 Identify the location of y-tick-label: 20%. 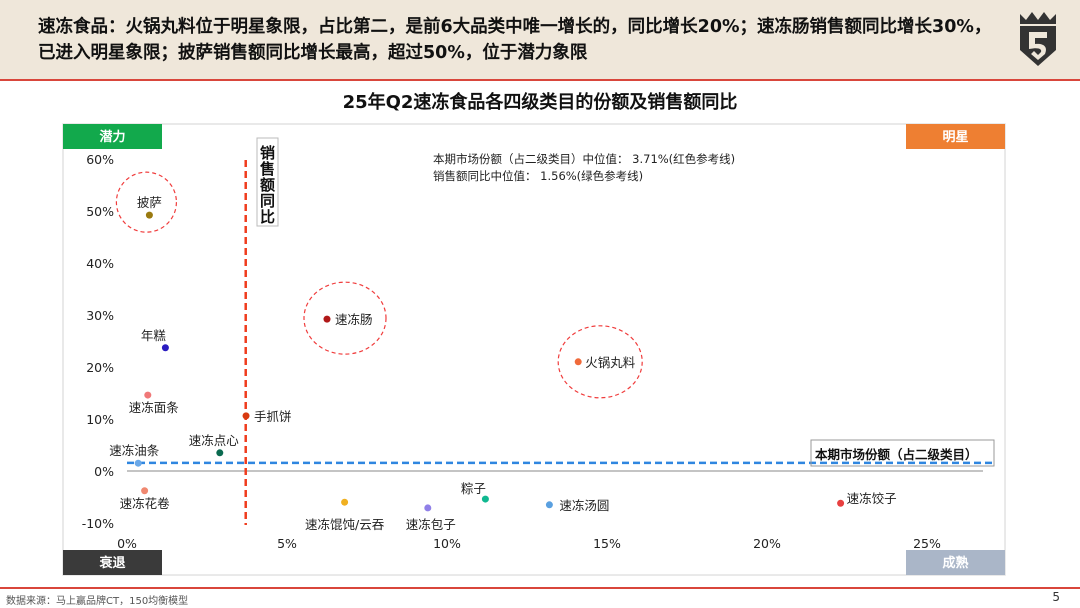
(100, 367).